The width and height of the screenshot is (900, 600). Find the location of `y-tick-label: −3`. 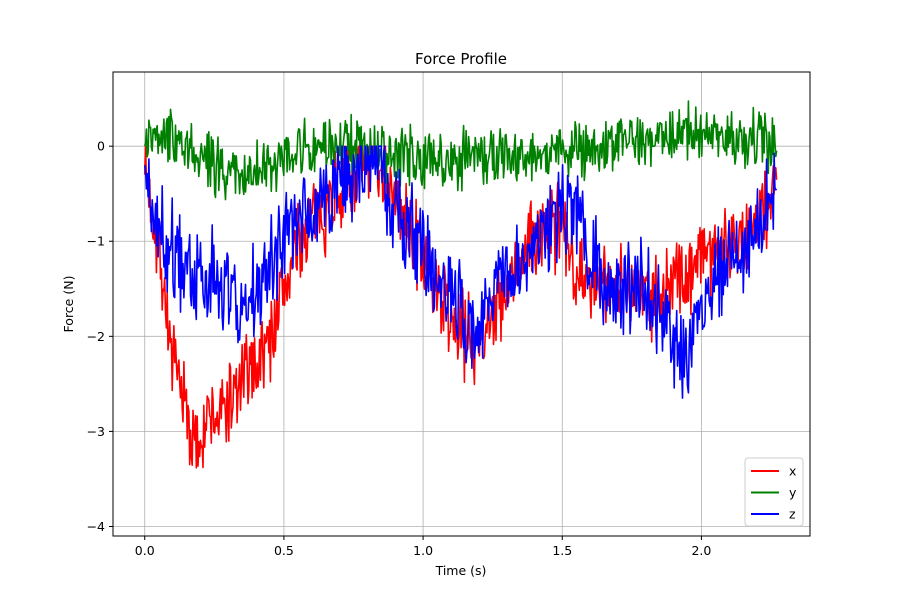

y-tick-label: −3 is located at coordinates (96, 431).